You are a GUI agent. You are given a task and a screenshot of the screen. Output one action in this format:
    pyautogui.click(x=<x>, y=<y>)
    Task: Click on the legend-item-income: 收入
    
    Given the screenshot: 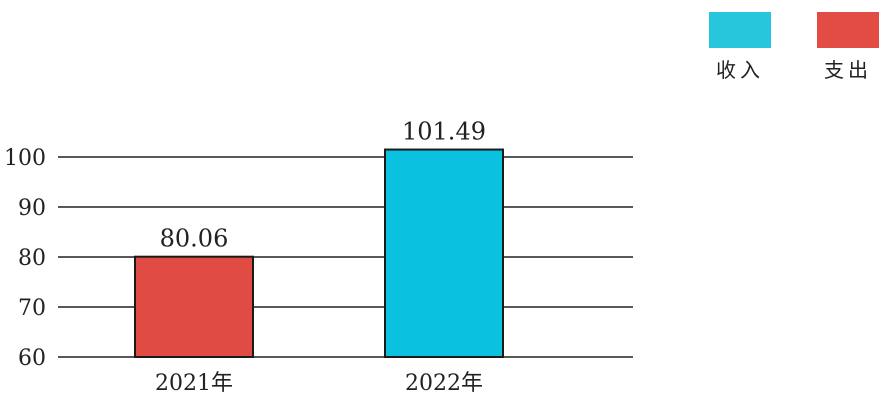 What is the action you would take?
    pyautogui.click(x=740, y=47)
    